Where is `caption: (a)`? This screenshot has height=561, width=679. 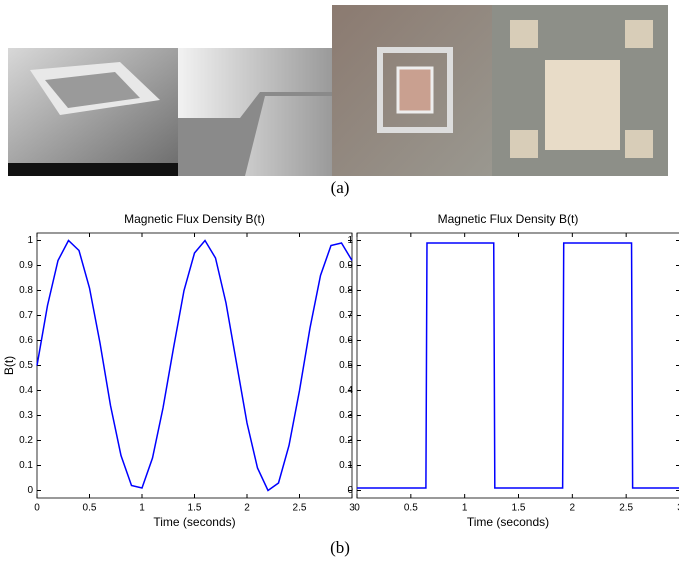
caption: (a) is located at coordinates (340, 187).